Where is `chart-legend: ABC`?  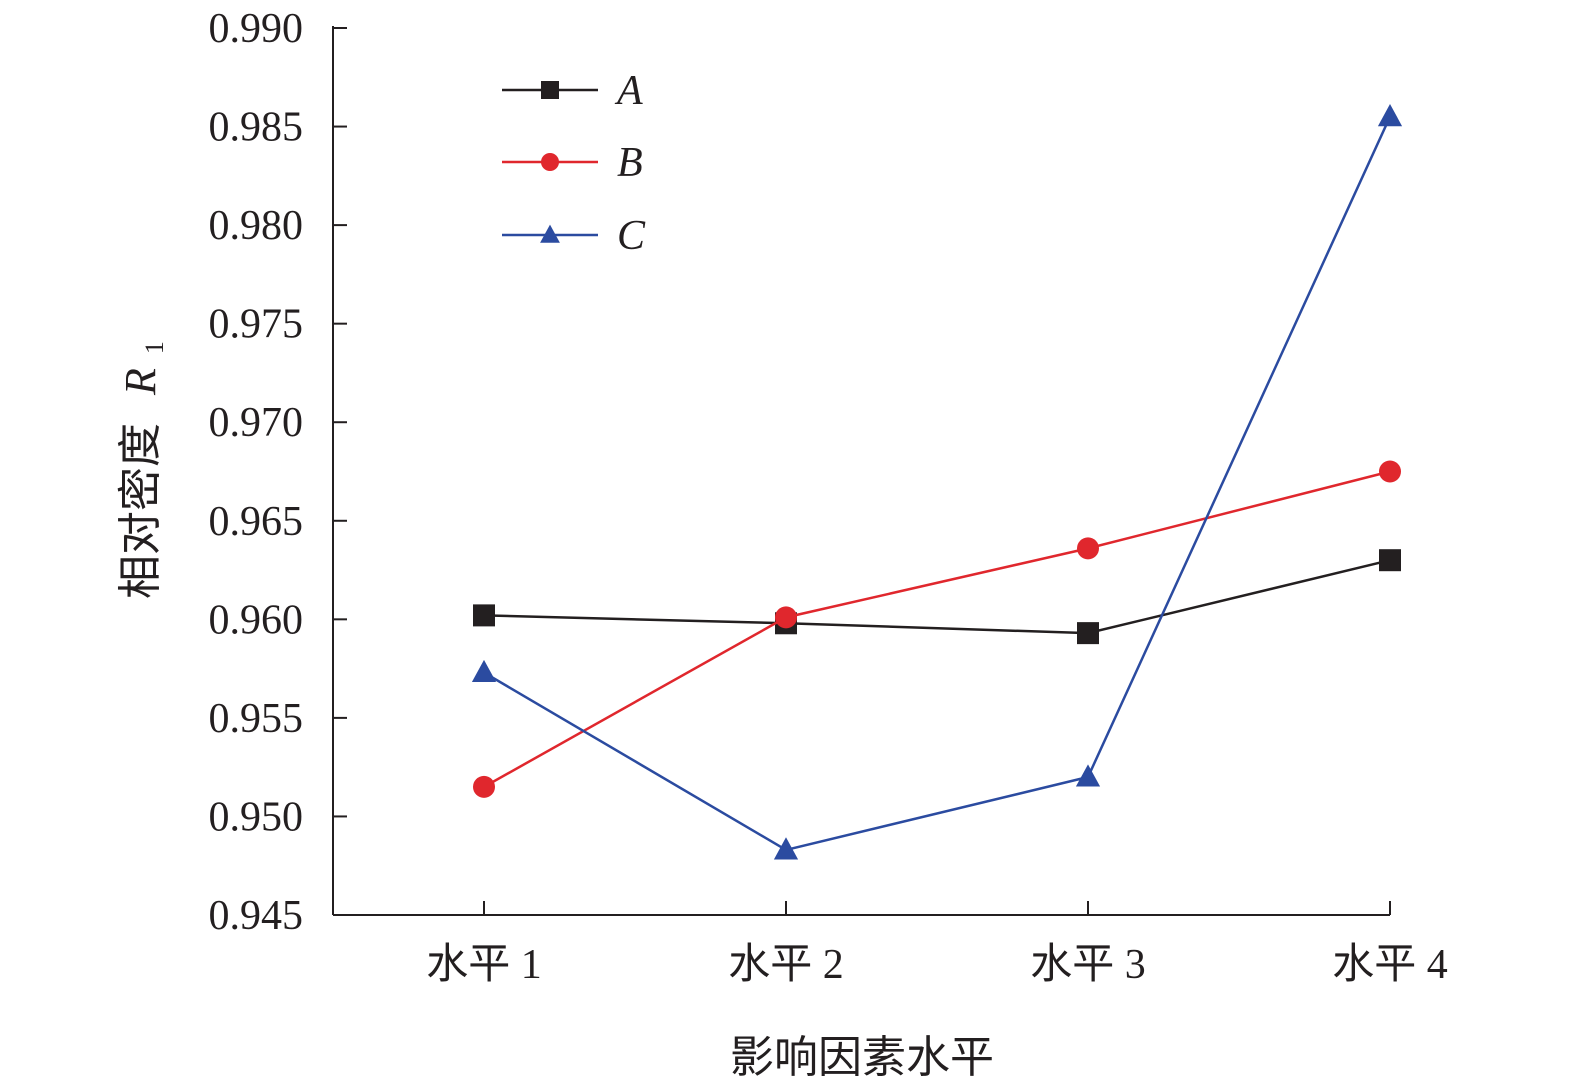 chart-legend: ABC is located at coordinates (574, 163).